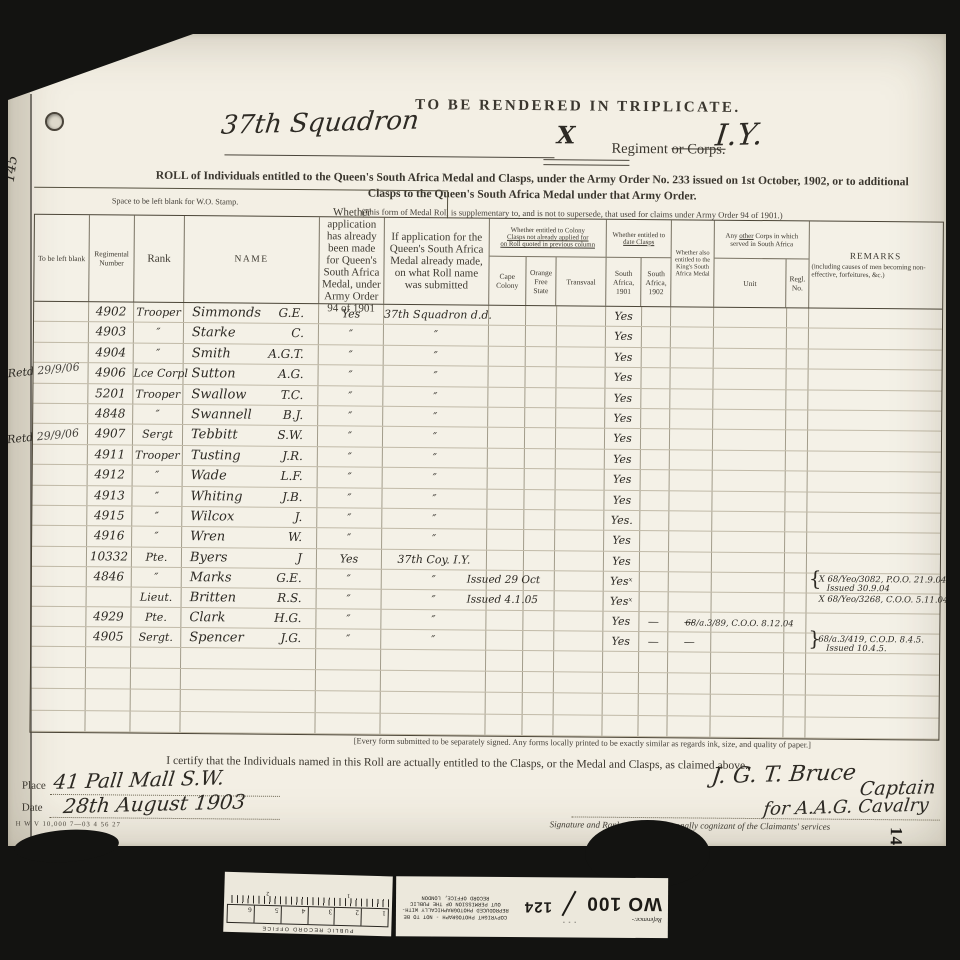  What do you see at coordinates (32, 807) in the screenshot?
I see `date-label: Date` at bounding box center [32, 807].